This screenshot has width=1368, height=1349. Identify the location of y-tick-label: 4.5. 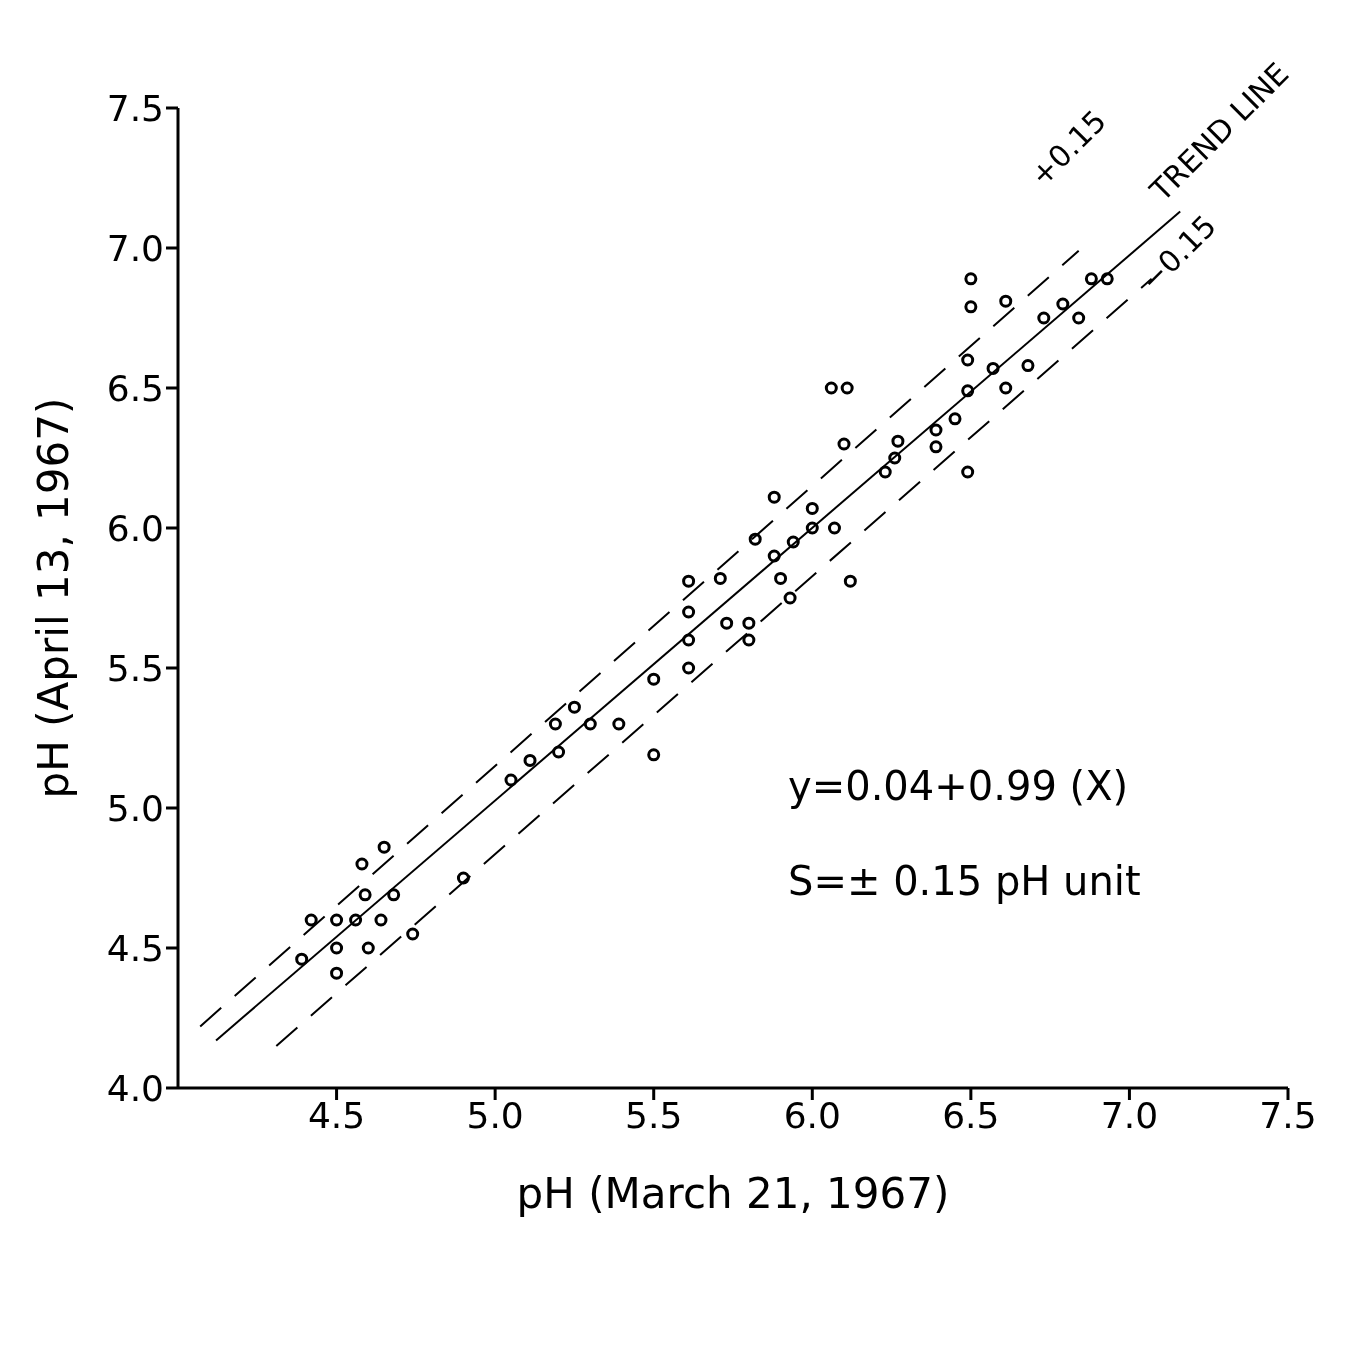
(135, 948).